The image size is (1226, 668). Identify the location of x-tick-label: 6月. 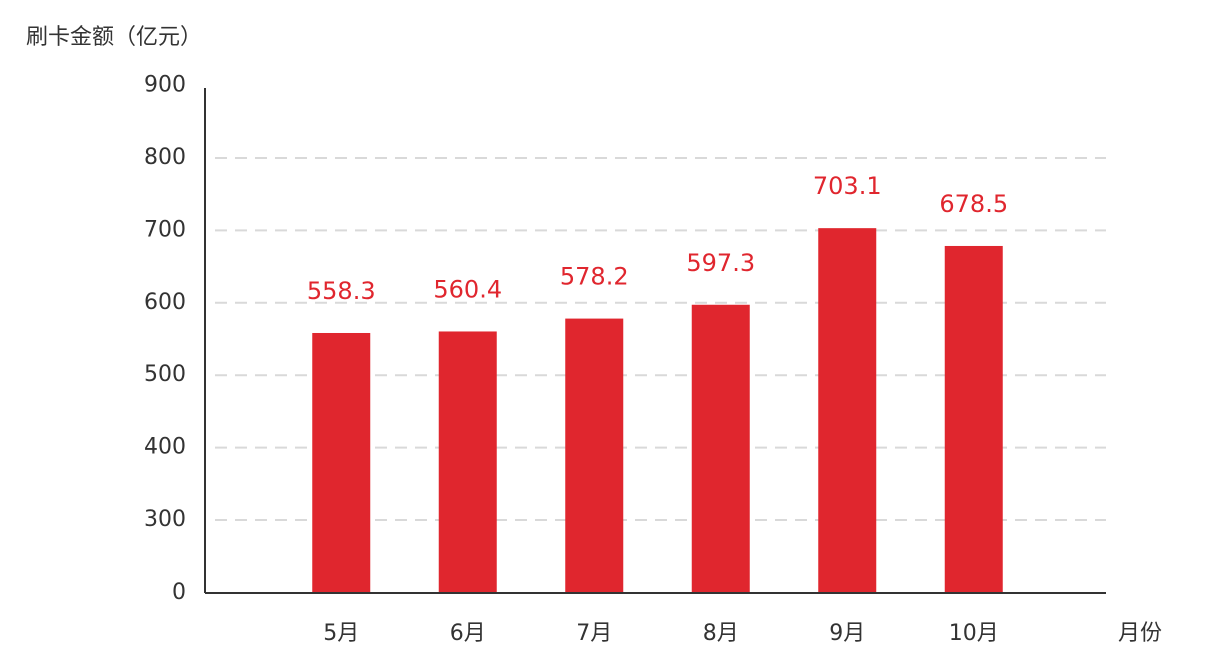
(468, 633).